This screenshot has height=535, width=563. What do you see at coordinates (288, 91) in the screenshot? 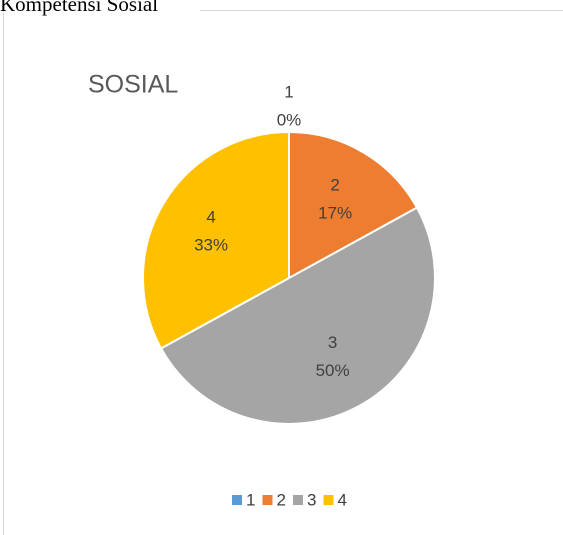
I see `data-label-category: 1` at bounding box center [288, 91].